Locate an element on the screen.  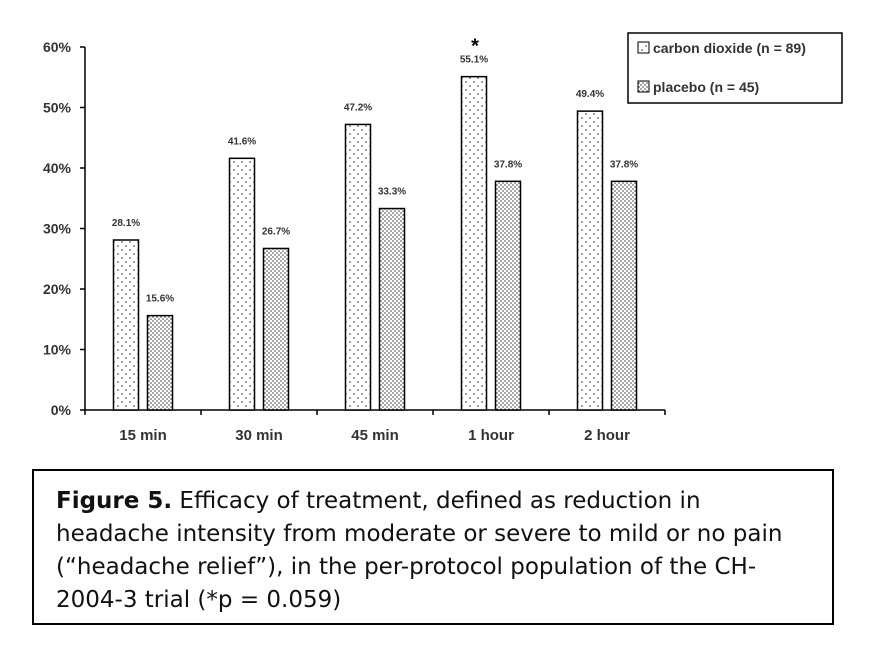
legend-label-placebo: placebo (n = 45) is located at coordinates (706, 87).